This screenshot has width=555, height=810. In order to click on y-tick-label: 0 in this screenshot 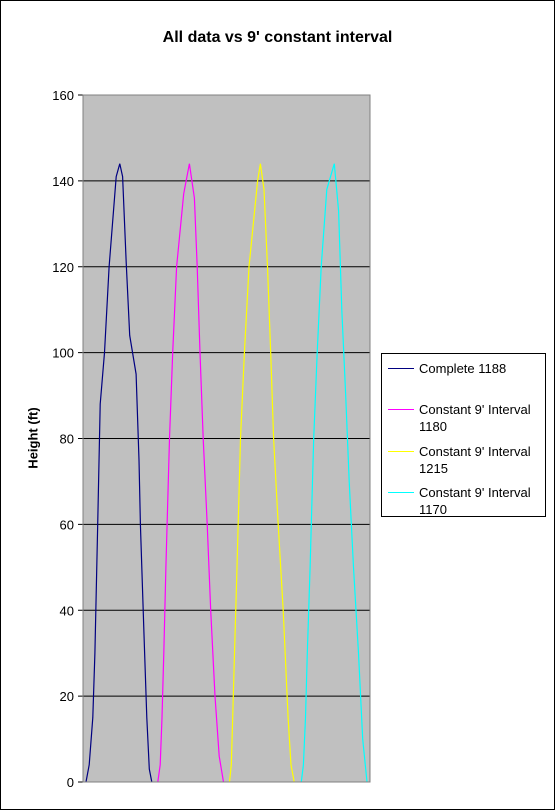, I will do `click(70, 782)`.